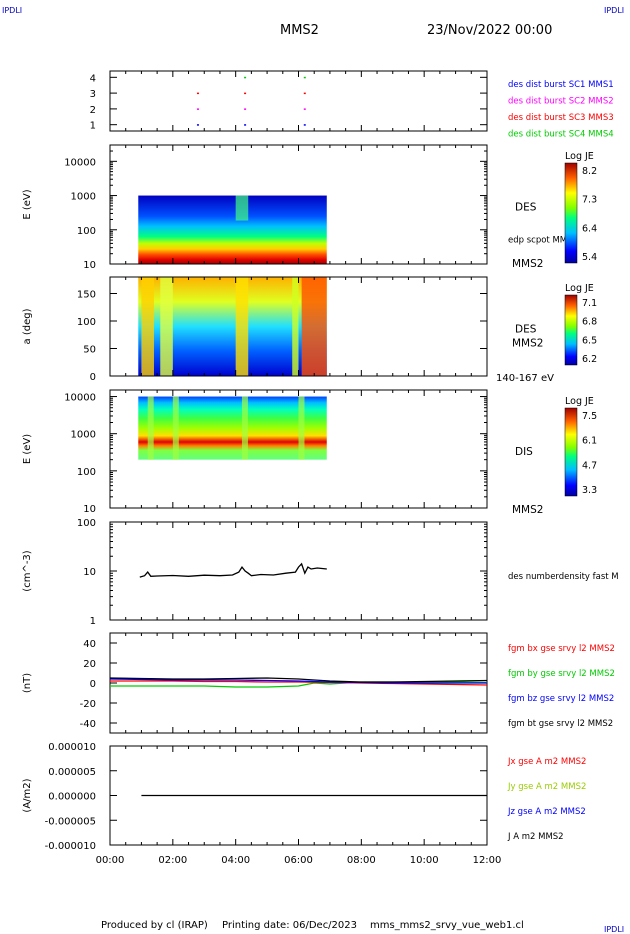 Image resolution: width=630 pixels, height=934 pixels. Describe the element at coordinates (589, 257) in the screenshot. I see `colorbar-tick-label: 5.4` at that location.